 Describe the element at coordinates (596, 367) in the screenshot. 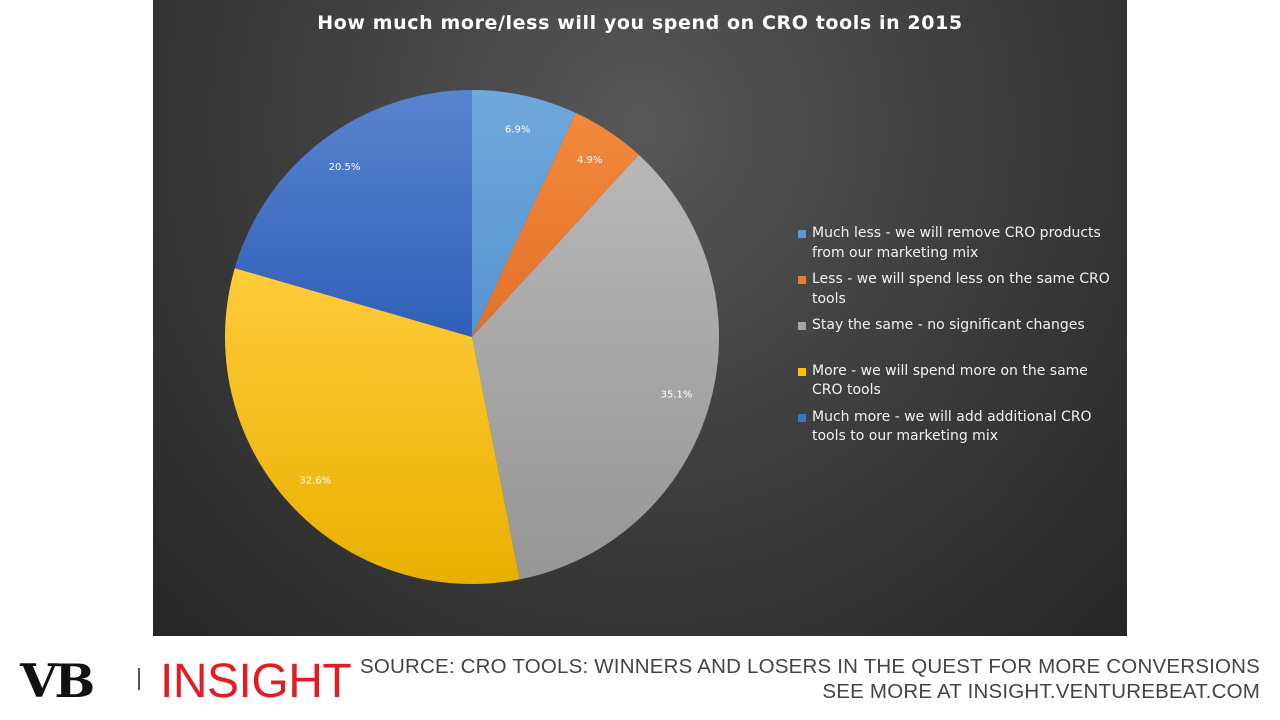

I see `pie-slice-stay-same` at that location.